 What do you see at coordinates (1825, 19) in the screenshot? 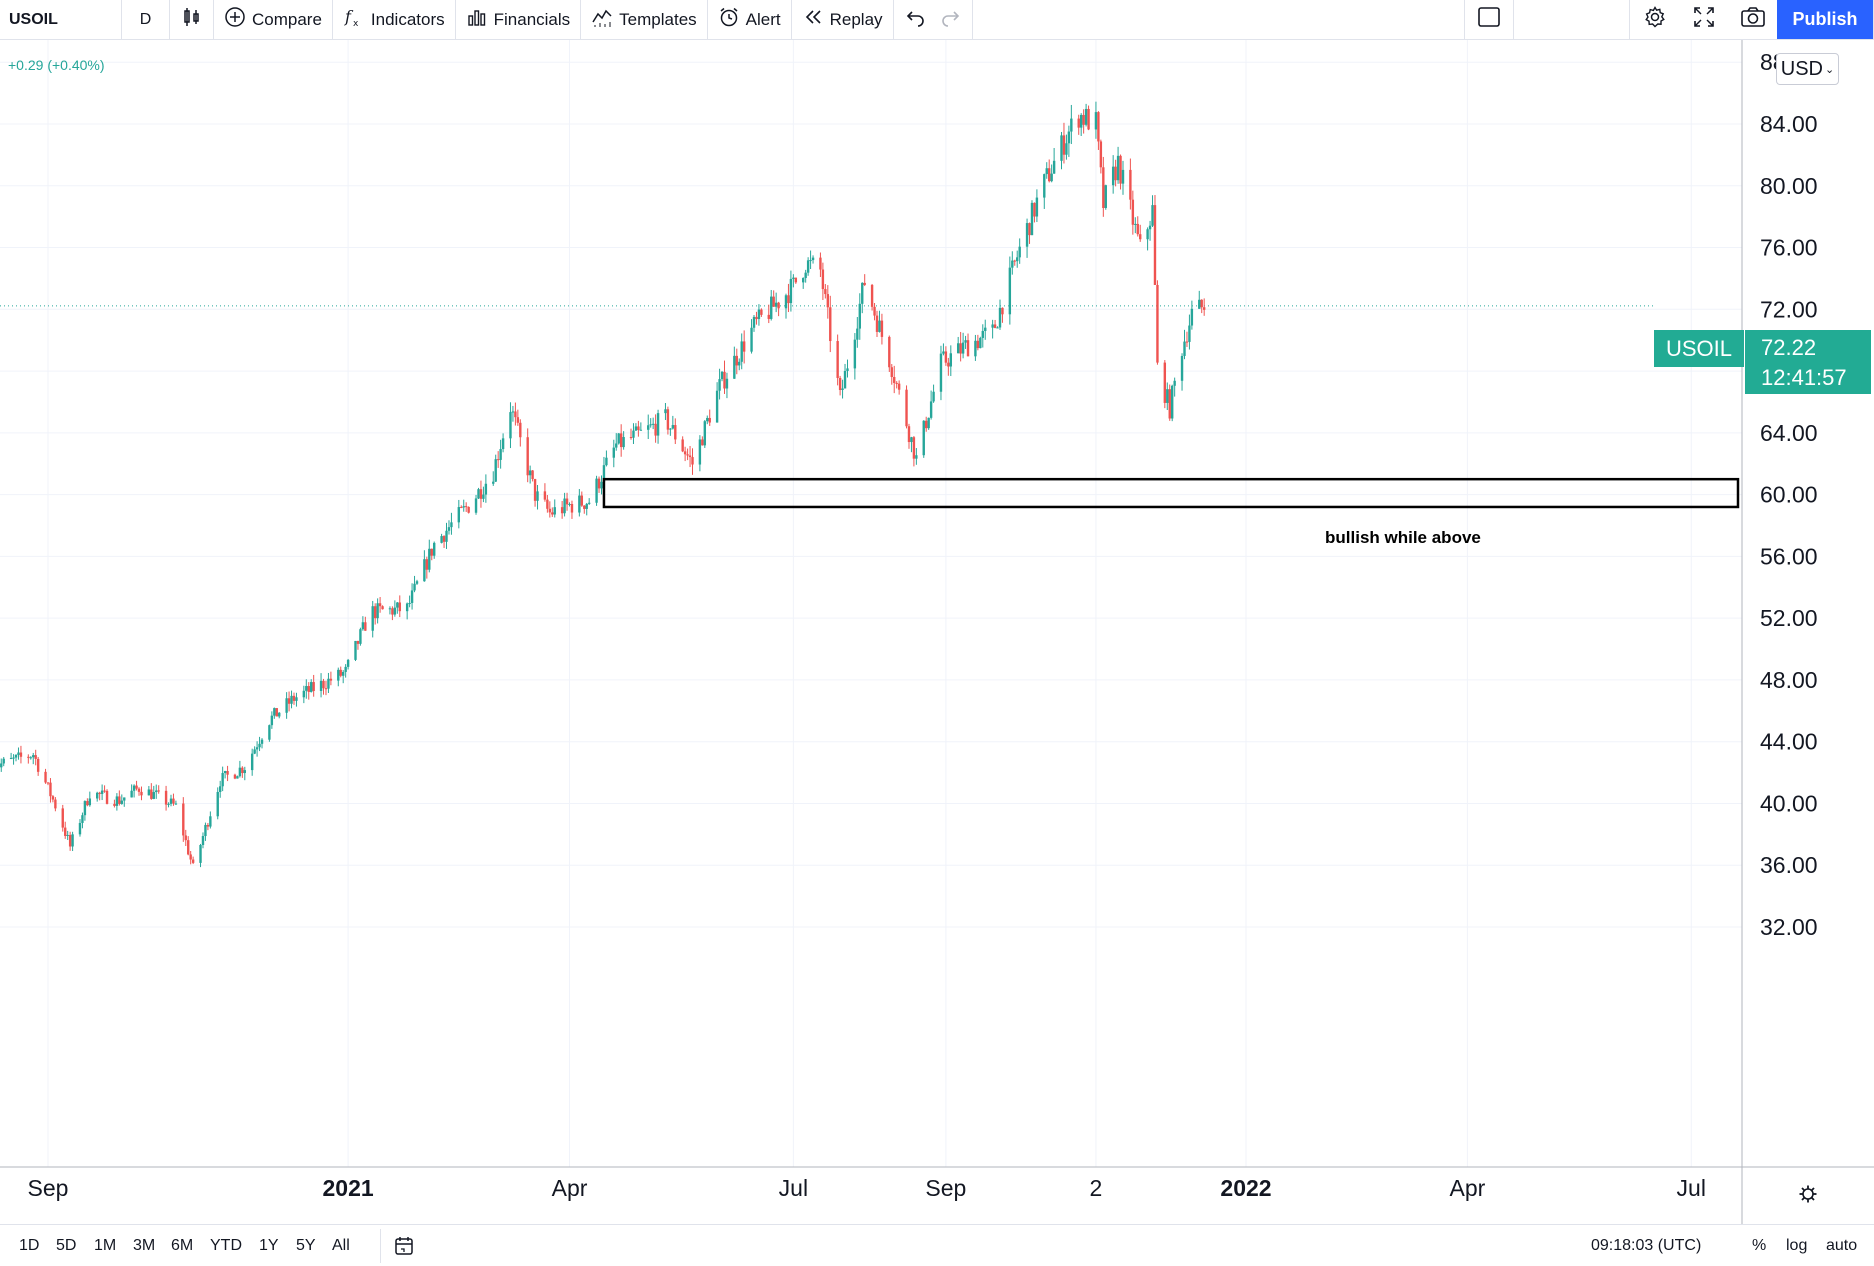
I see `publish-button: Publish` at bounding box center [1825, 19].